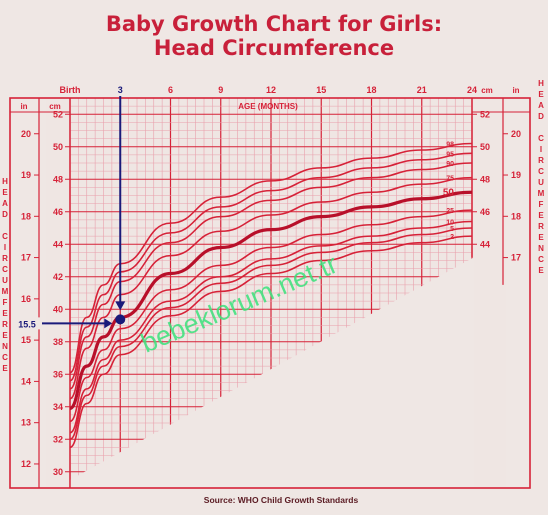 Image resolution: width=548 pixels, height=515 pixels. I want to click on cm-tick-label-right: 52, so click(485, 114).